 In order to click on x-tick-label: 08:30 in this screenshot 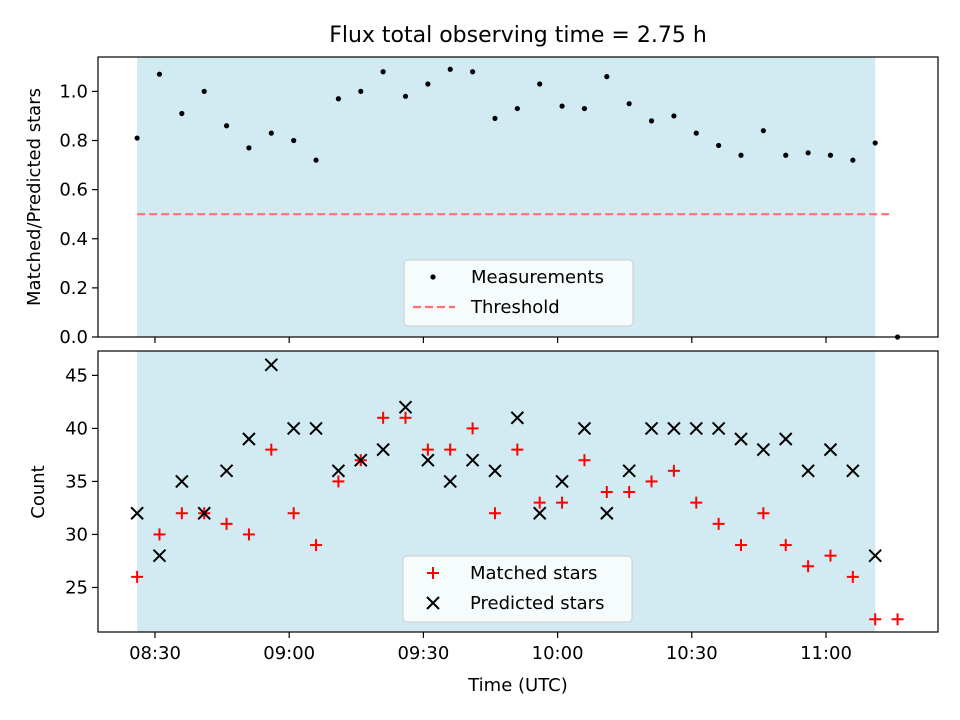, I will do `click(155, 653)`.